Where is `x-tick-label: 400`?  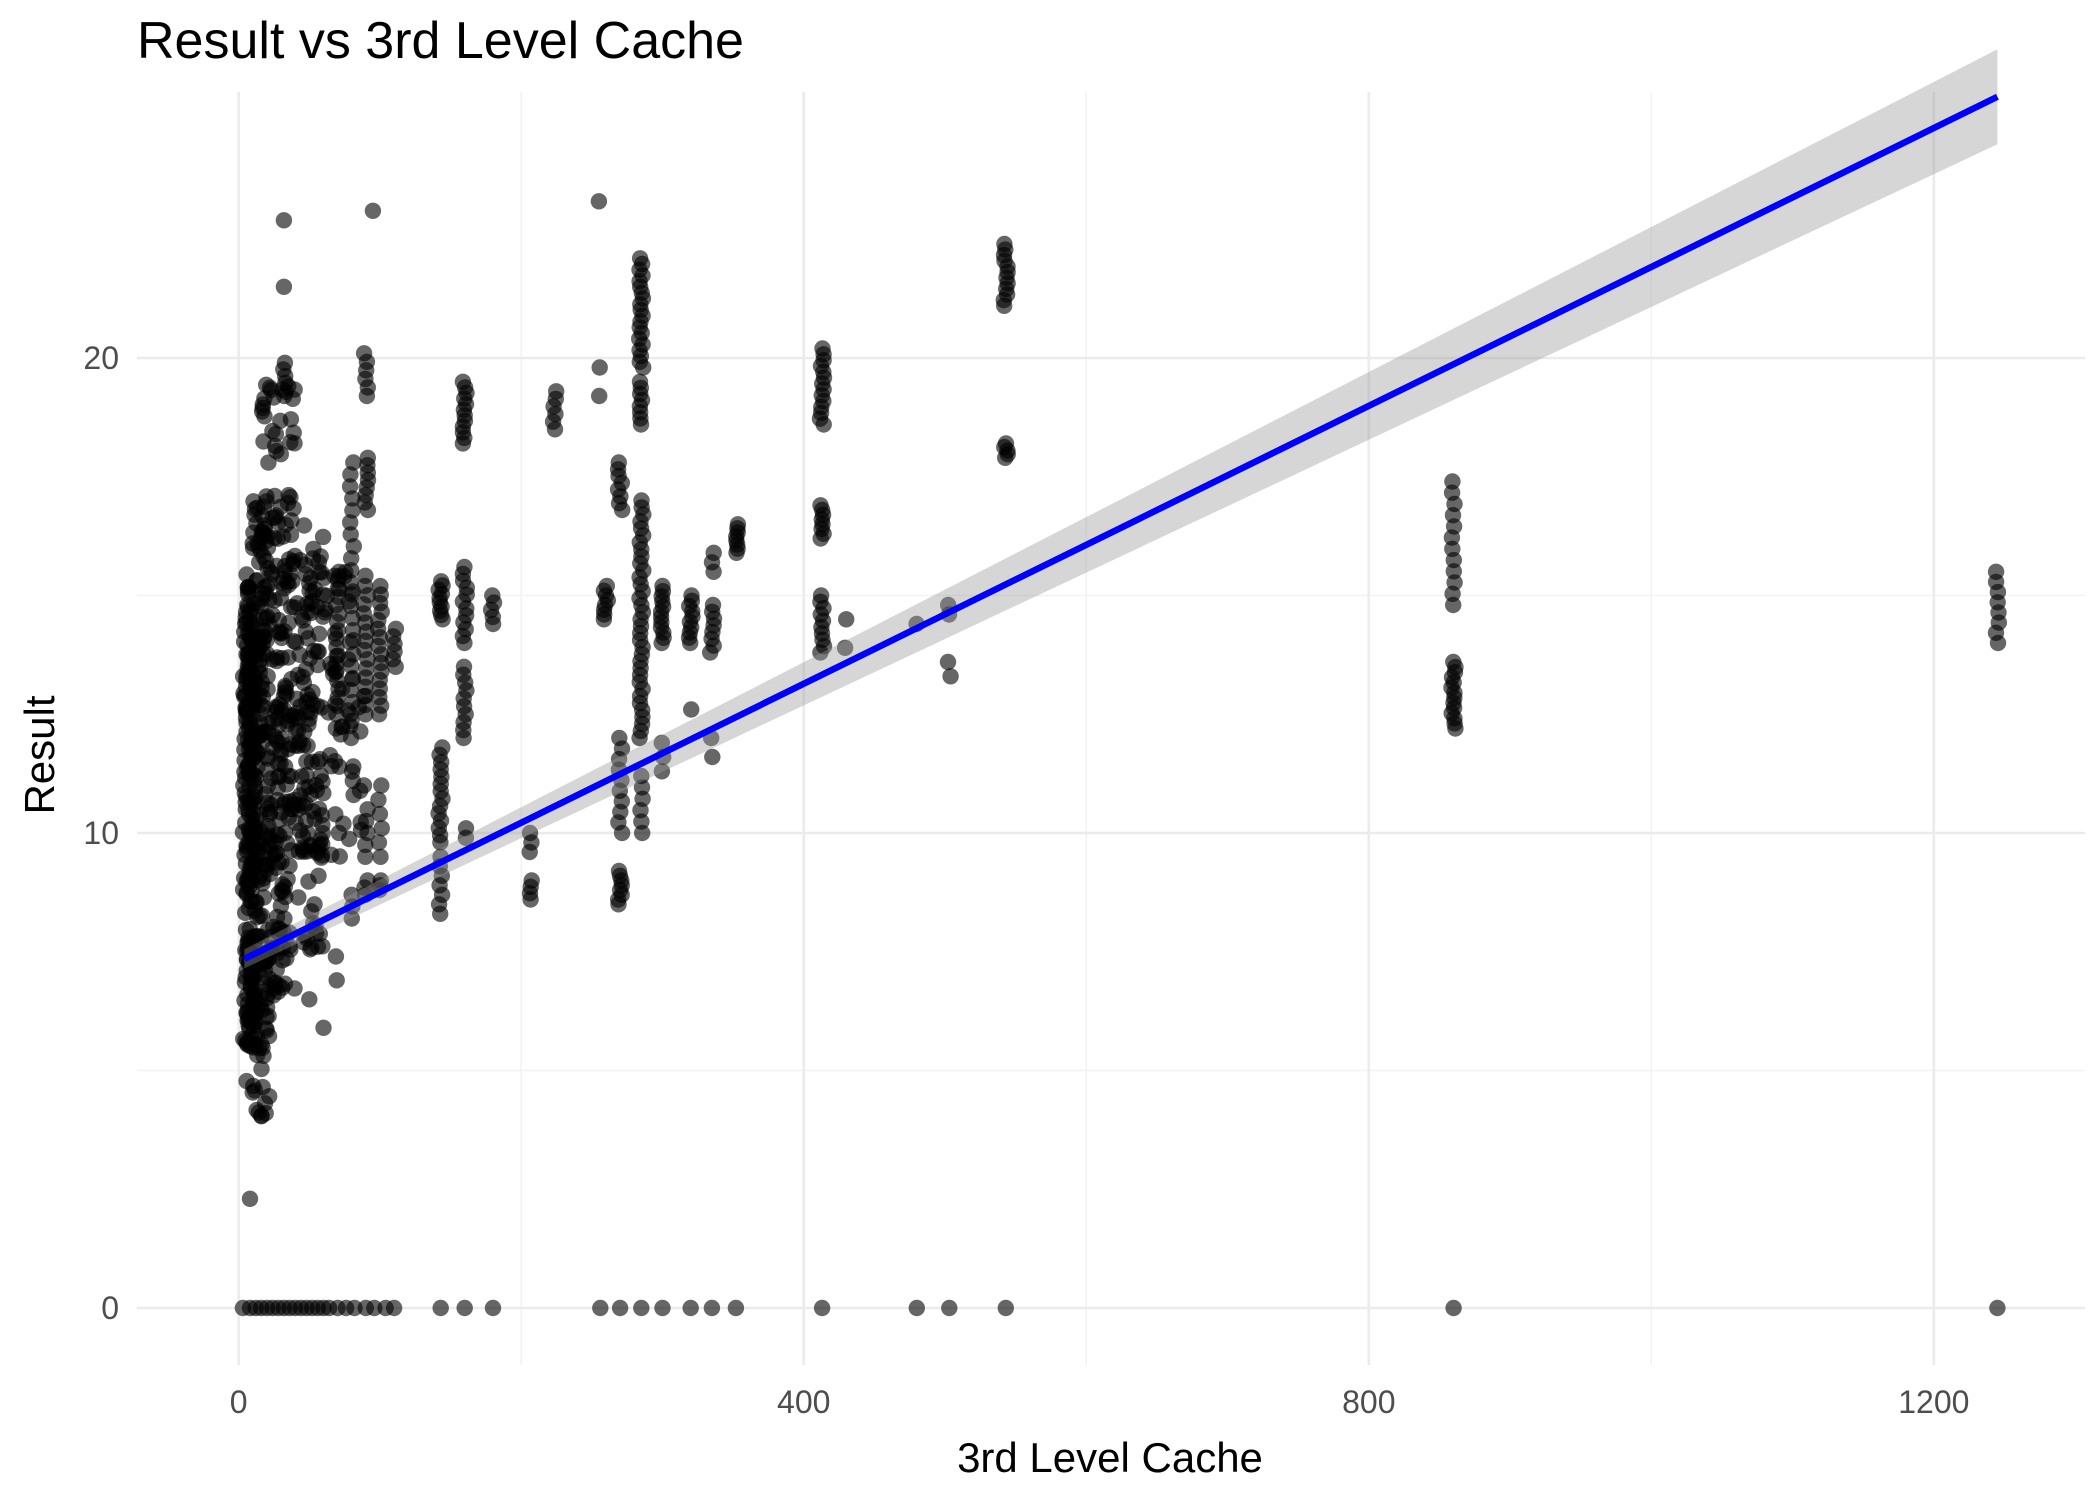
x-tick-label: 400 is located at coordinates (803, 1402).